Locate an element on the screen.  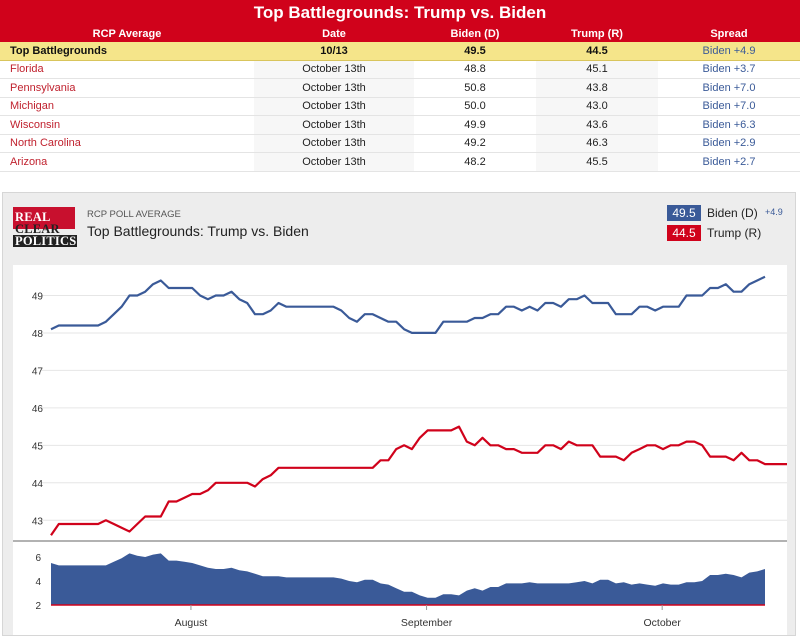
x-tick-label: September is located at coordinates (427, 623).